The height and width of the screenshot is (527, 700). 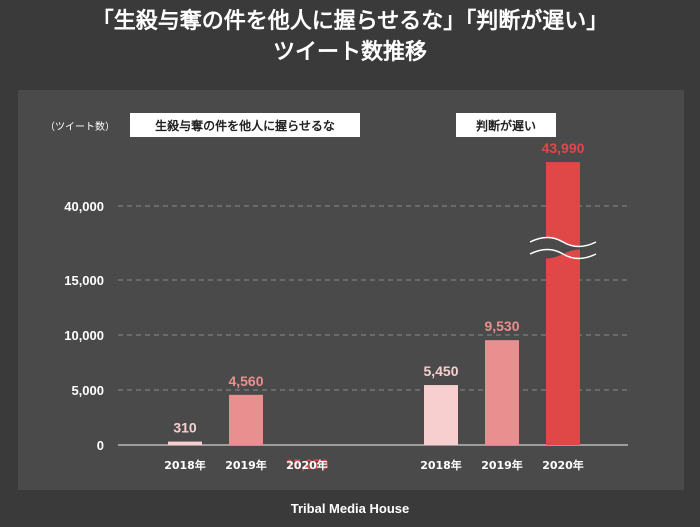 I want to click on data-label: 15,270, so click(x=307, y=464).